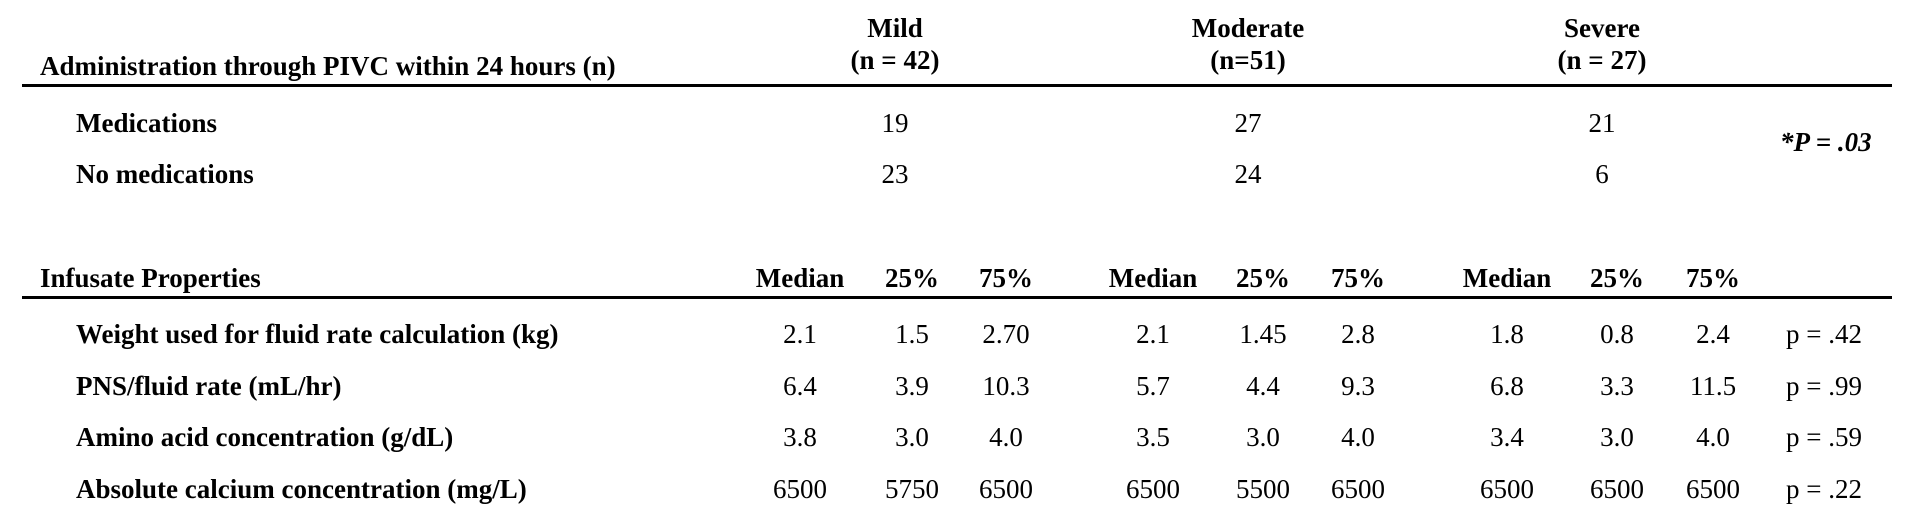 The height and width of the screenshot is (532, 1914). I want to click on row-p-value: p = .22, so click(1824, 489).